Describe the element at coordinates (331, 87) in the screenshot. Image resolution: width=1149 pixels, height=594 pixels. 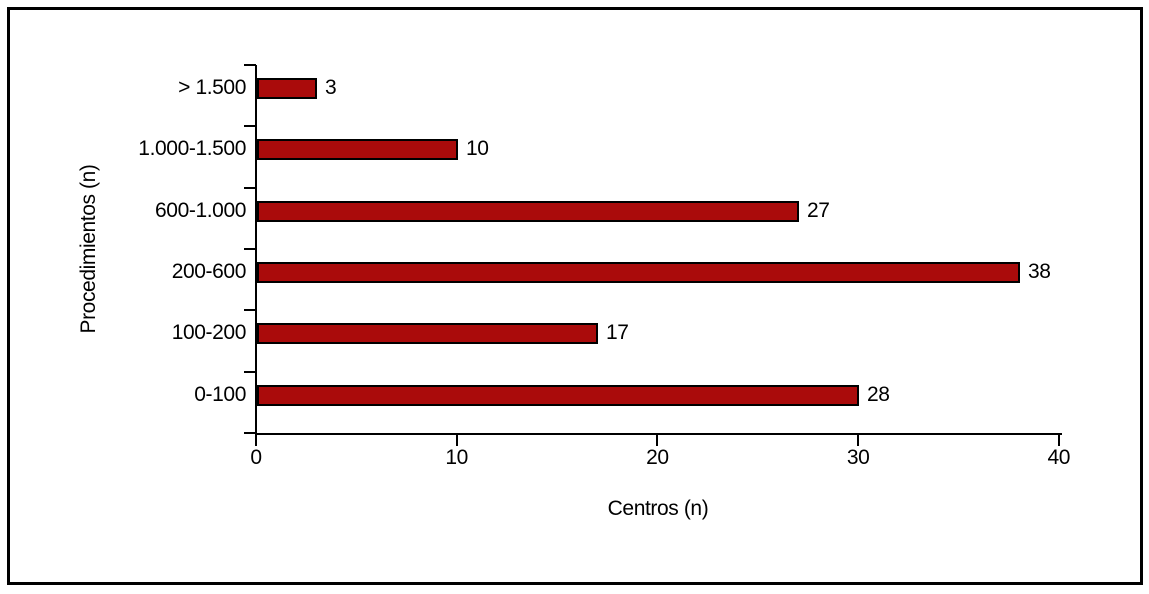
I see `bar-value-label: 3` at that location.